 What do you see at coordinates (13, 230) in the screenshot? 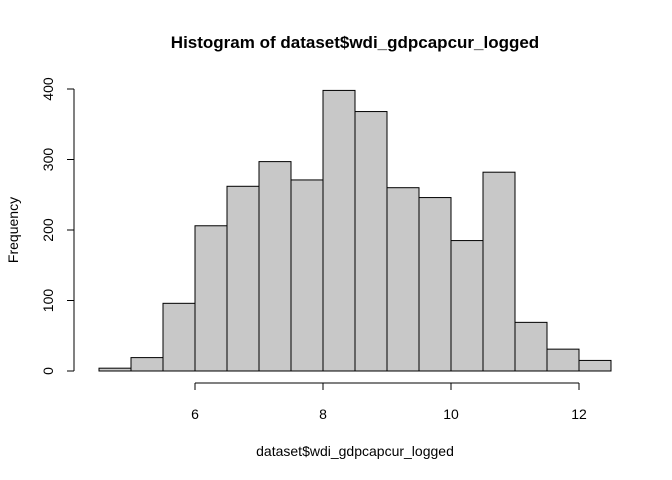
I see `y-axis-label: Frequency` at bounding box center [13, 230].